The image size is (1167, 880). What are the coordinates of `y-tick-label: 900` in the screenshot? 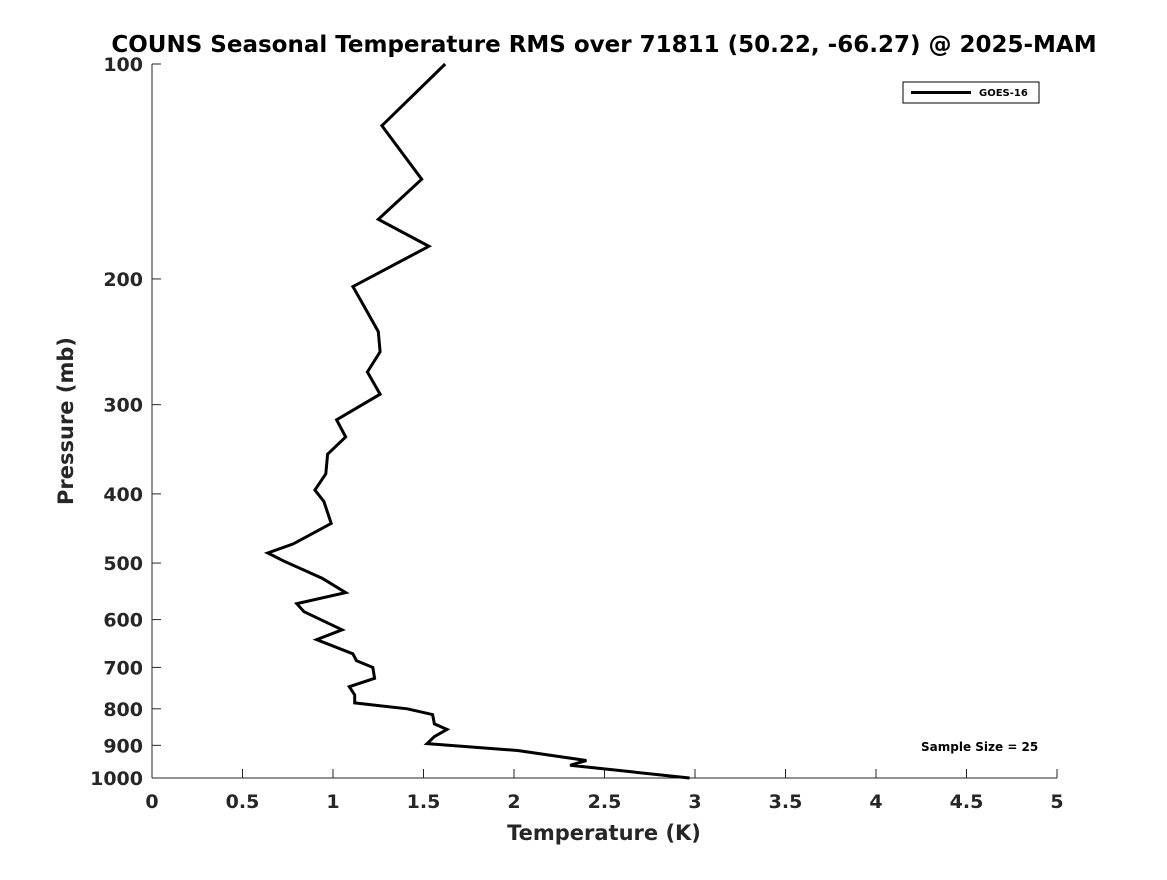 It's located at (123, 746).